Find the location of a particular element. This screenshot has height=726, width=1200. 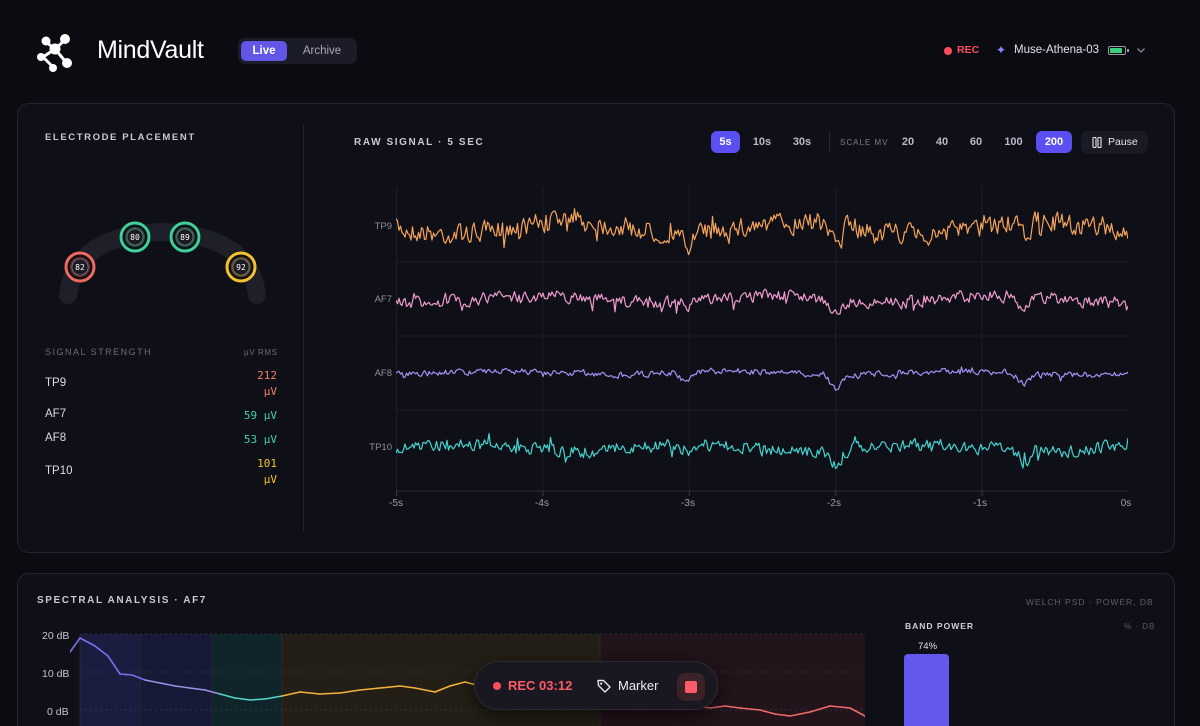

stop-icon is located at coordinates (691, 687).